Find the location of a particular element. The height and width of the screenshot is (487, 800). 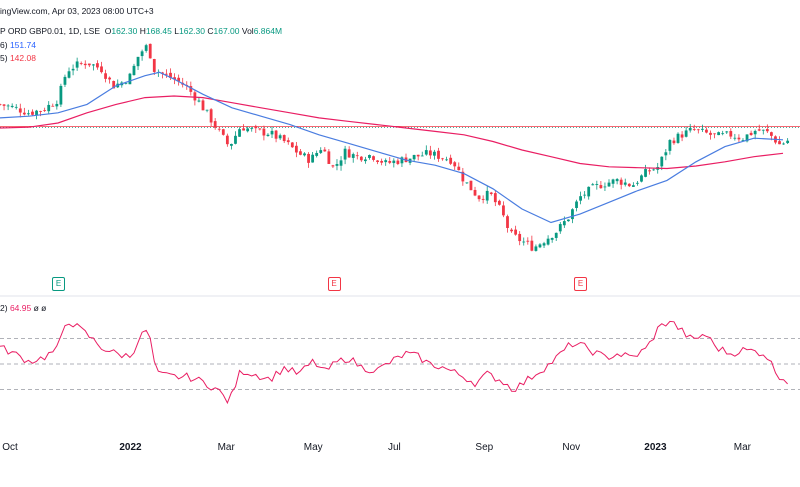

close-value: 167.00 is located at coordinates (226, 31).